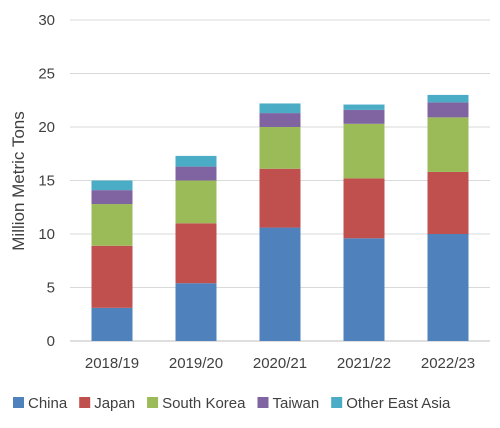 The image size is (500, 428). I want to click on x-axis-ticks: 2018/19 2019/20 2020/21 2021/22 2022/23, so click(280, 363).